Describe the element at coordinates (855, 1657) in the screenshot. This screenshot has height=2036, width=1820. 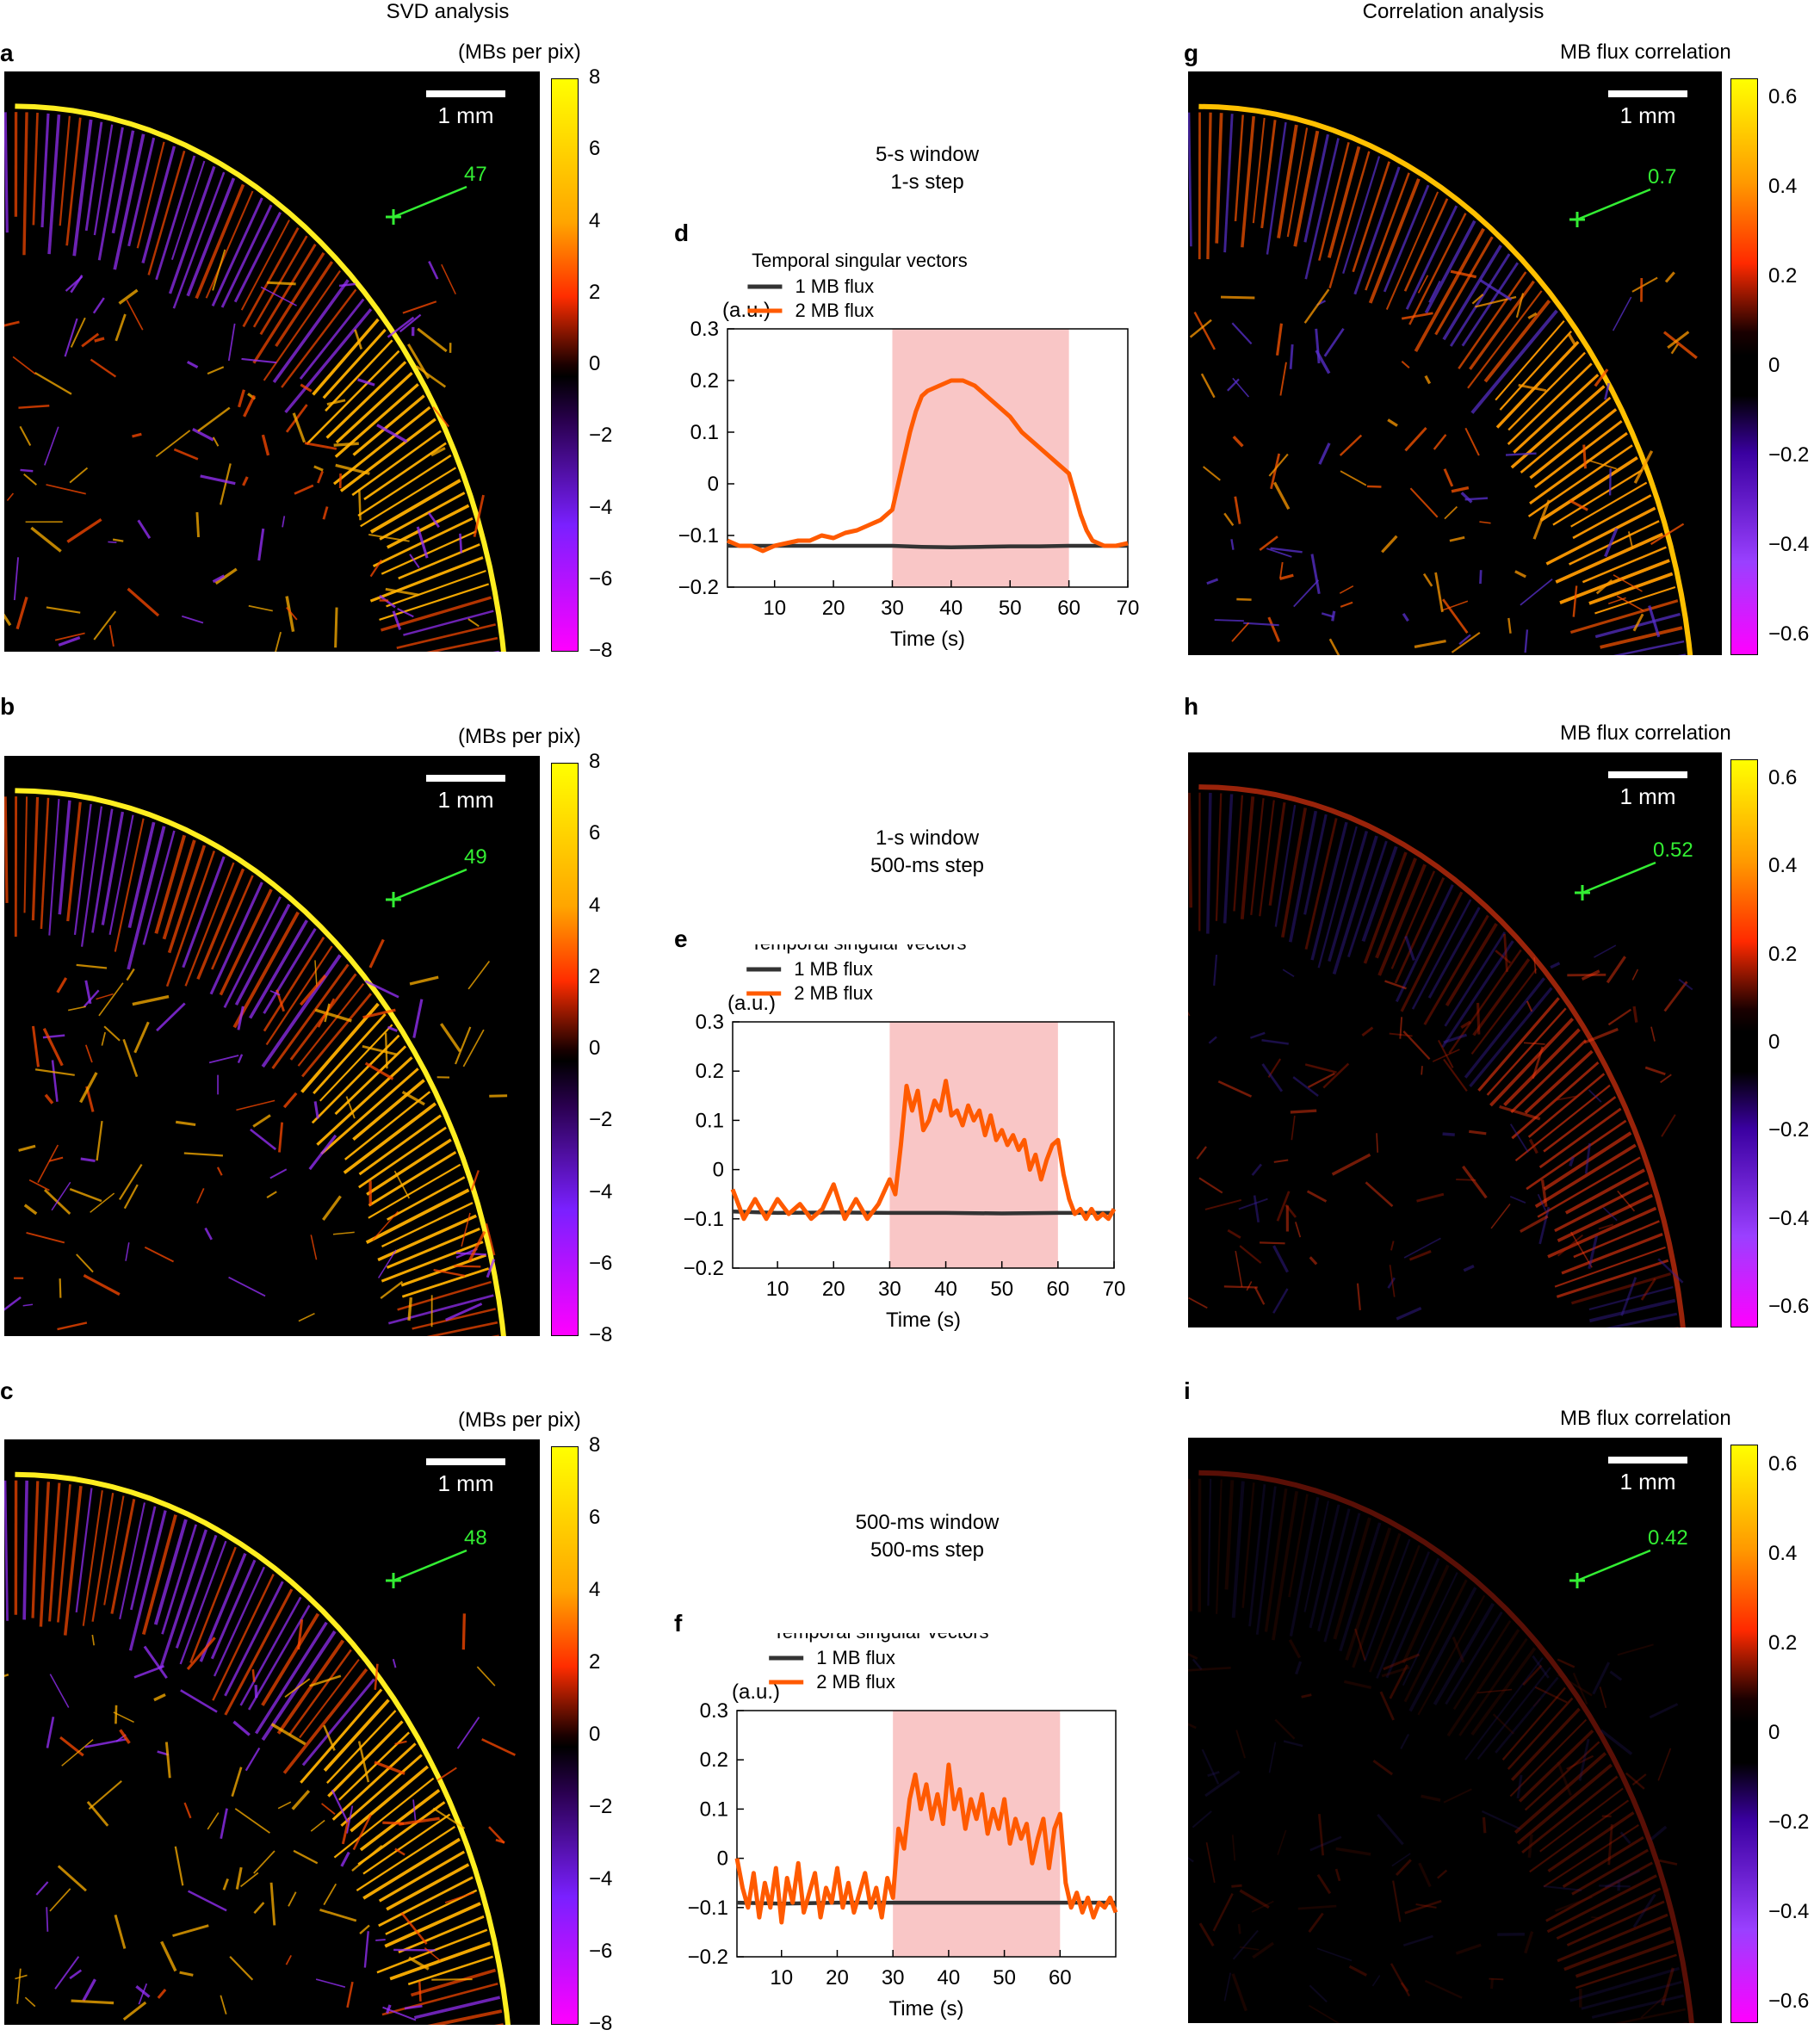
I see `legend-label: 1 MB flux` at that location.